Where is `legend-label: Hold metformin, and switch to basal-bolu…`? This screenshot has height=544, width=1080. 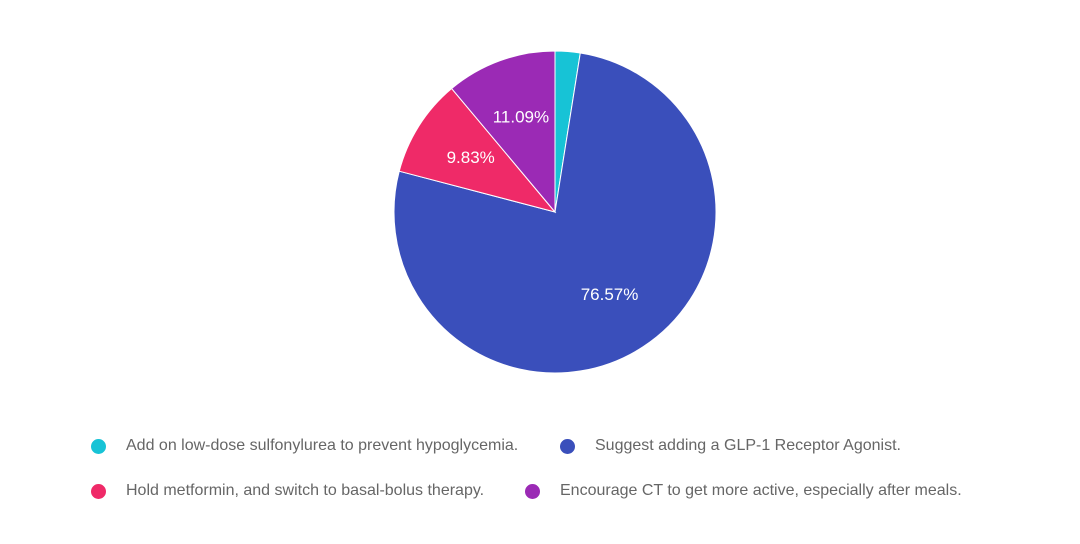
legend-label: Hold metformin, and switch to basal-bolu… is located at coordinates (305, 490).